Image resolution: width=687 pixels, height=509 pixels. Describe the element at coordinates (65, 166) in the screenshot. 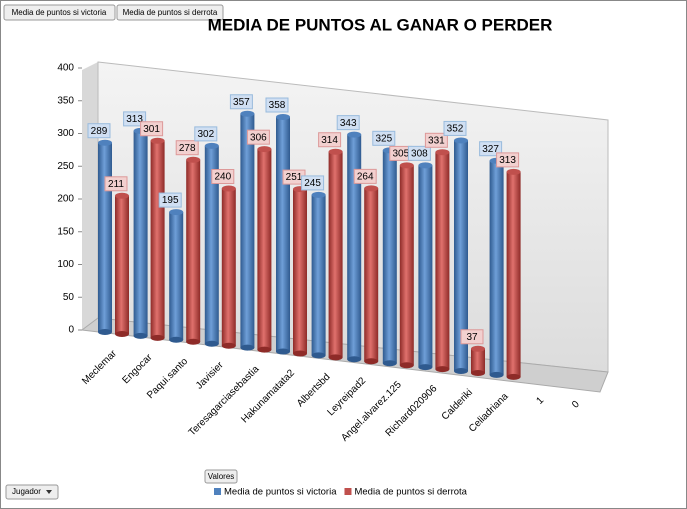

I see `y-tick-label: 250` at that location.